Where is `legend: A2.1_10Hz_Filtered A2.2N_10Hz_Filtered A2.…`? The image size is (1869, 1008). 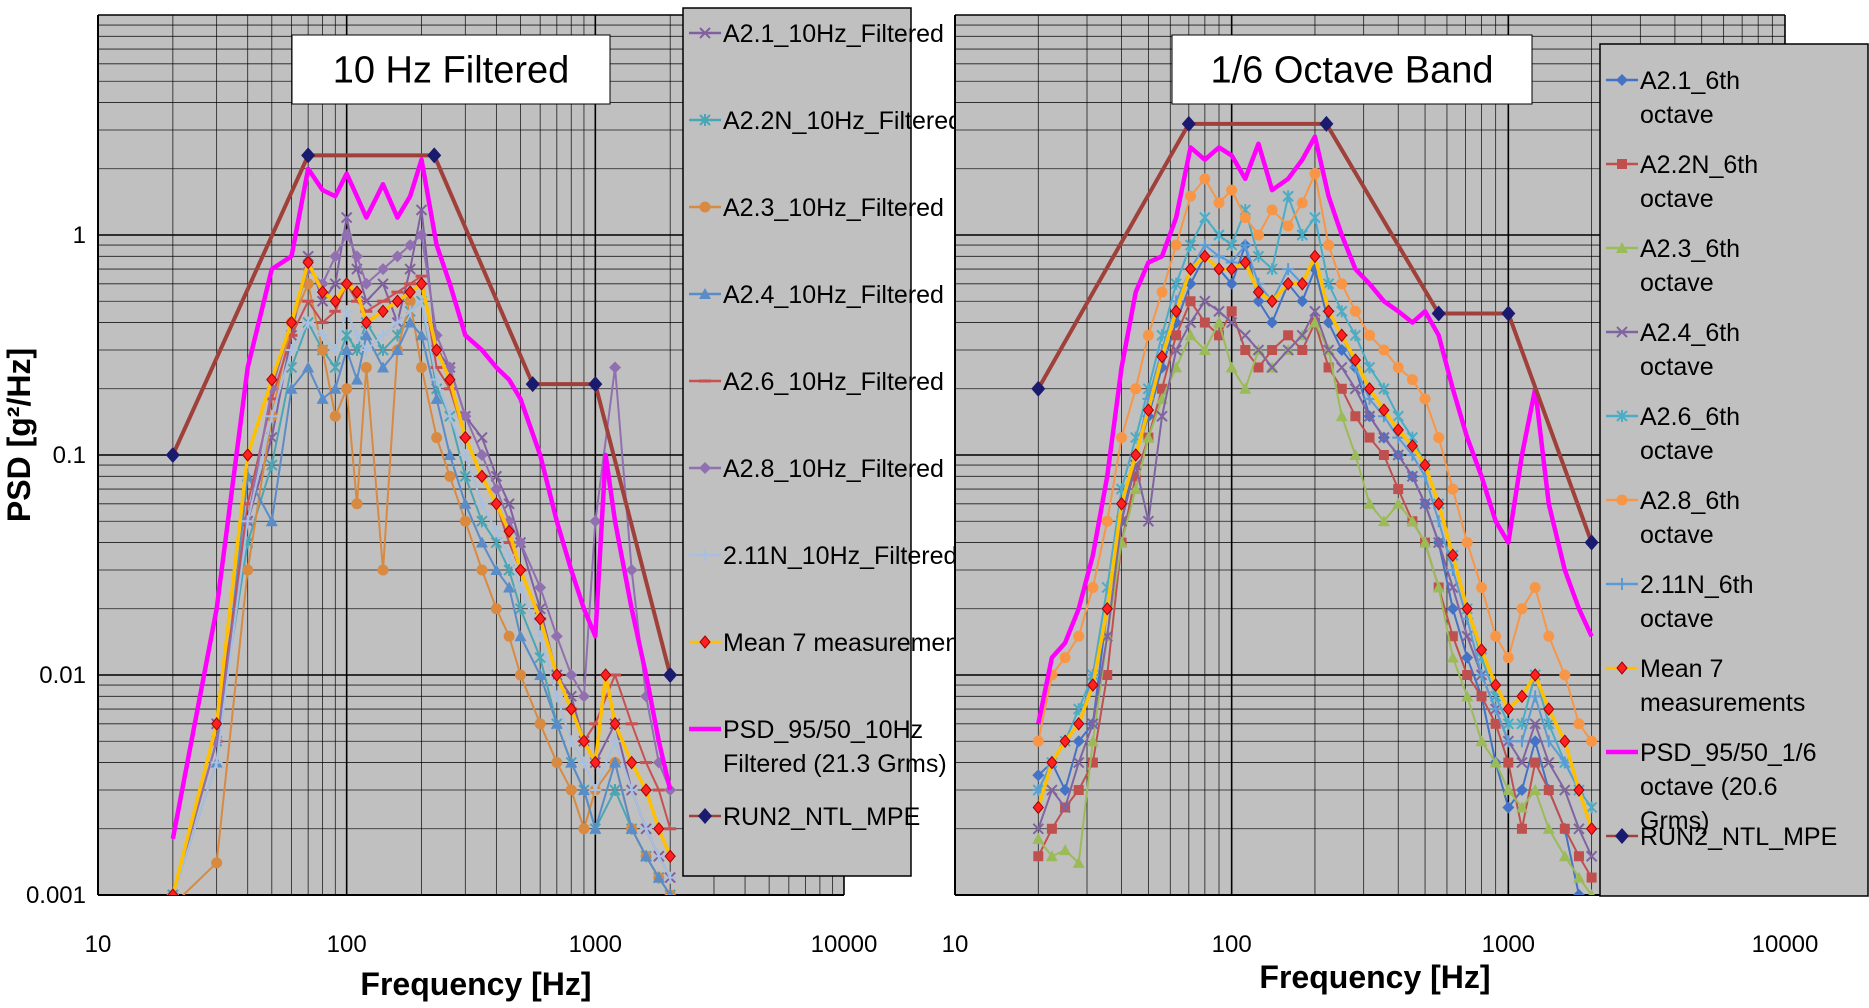
legend: A2.1_10Hz_Filtered A2.2N_10Hz_Filtered A2.… is located at coordinates (830, 442).